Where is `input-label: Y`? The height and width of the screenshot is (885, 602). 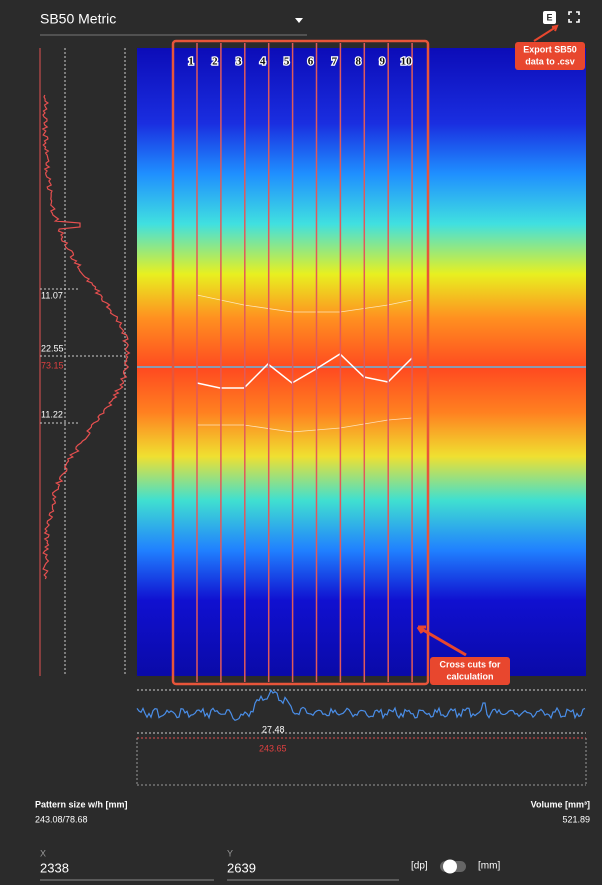 input-label: Y is located at coordinates (230, 853).